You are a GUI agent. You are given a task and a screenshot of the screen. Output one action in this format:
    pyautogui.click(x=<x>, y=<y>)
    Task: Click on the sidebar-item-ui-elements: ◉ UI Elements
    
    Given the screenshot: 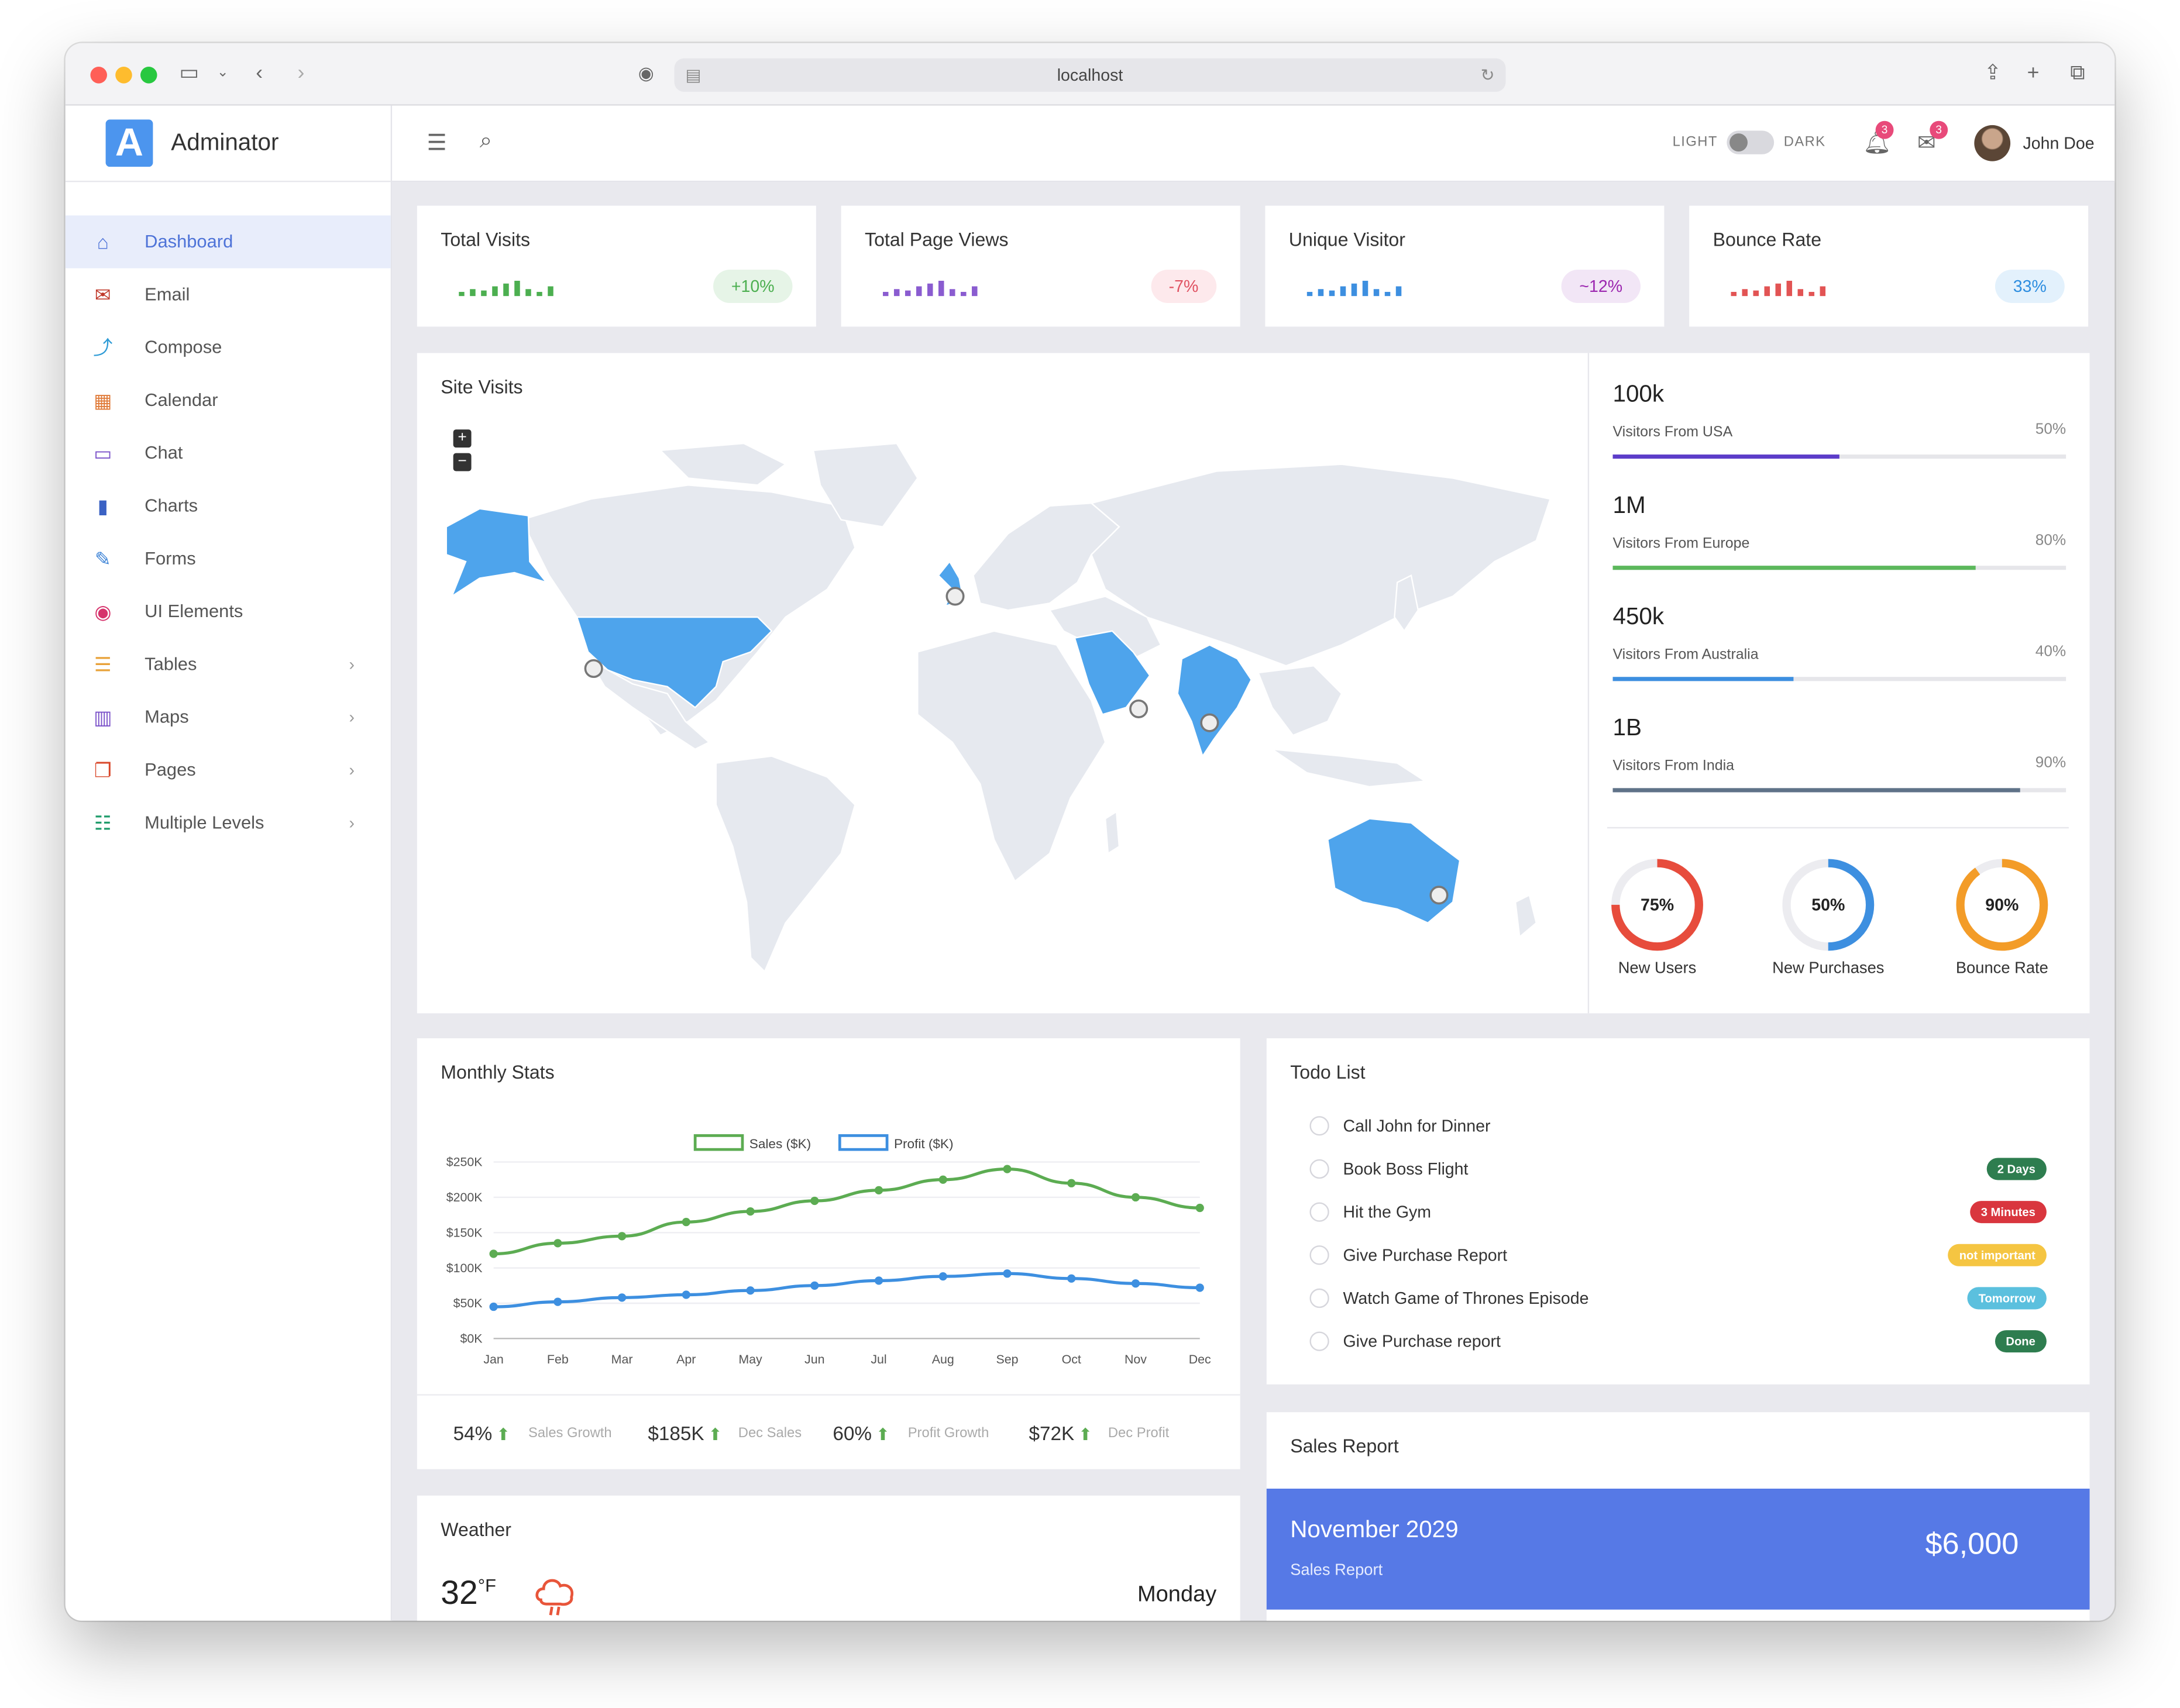 What is the action you would take?
    pyautogui.click(x=228, y=611)
    